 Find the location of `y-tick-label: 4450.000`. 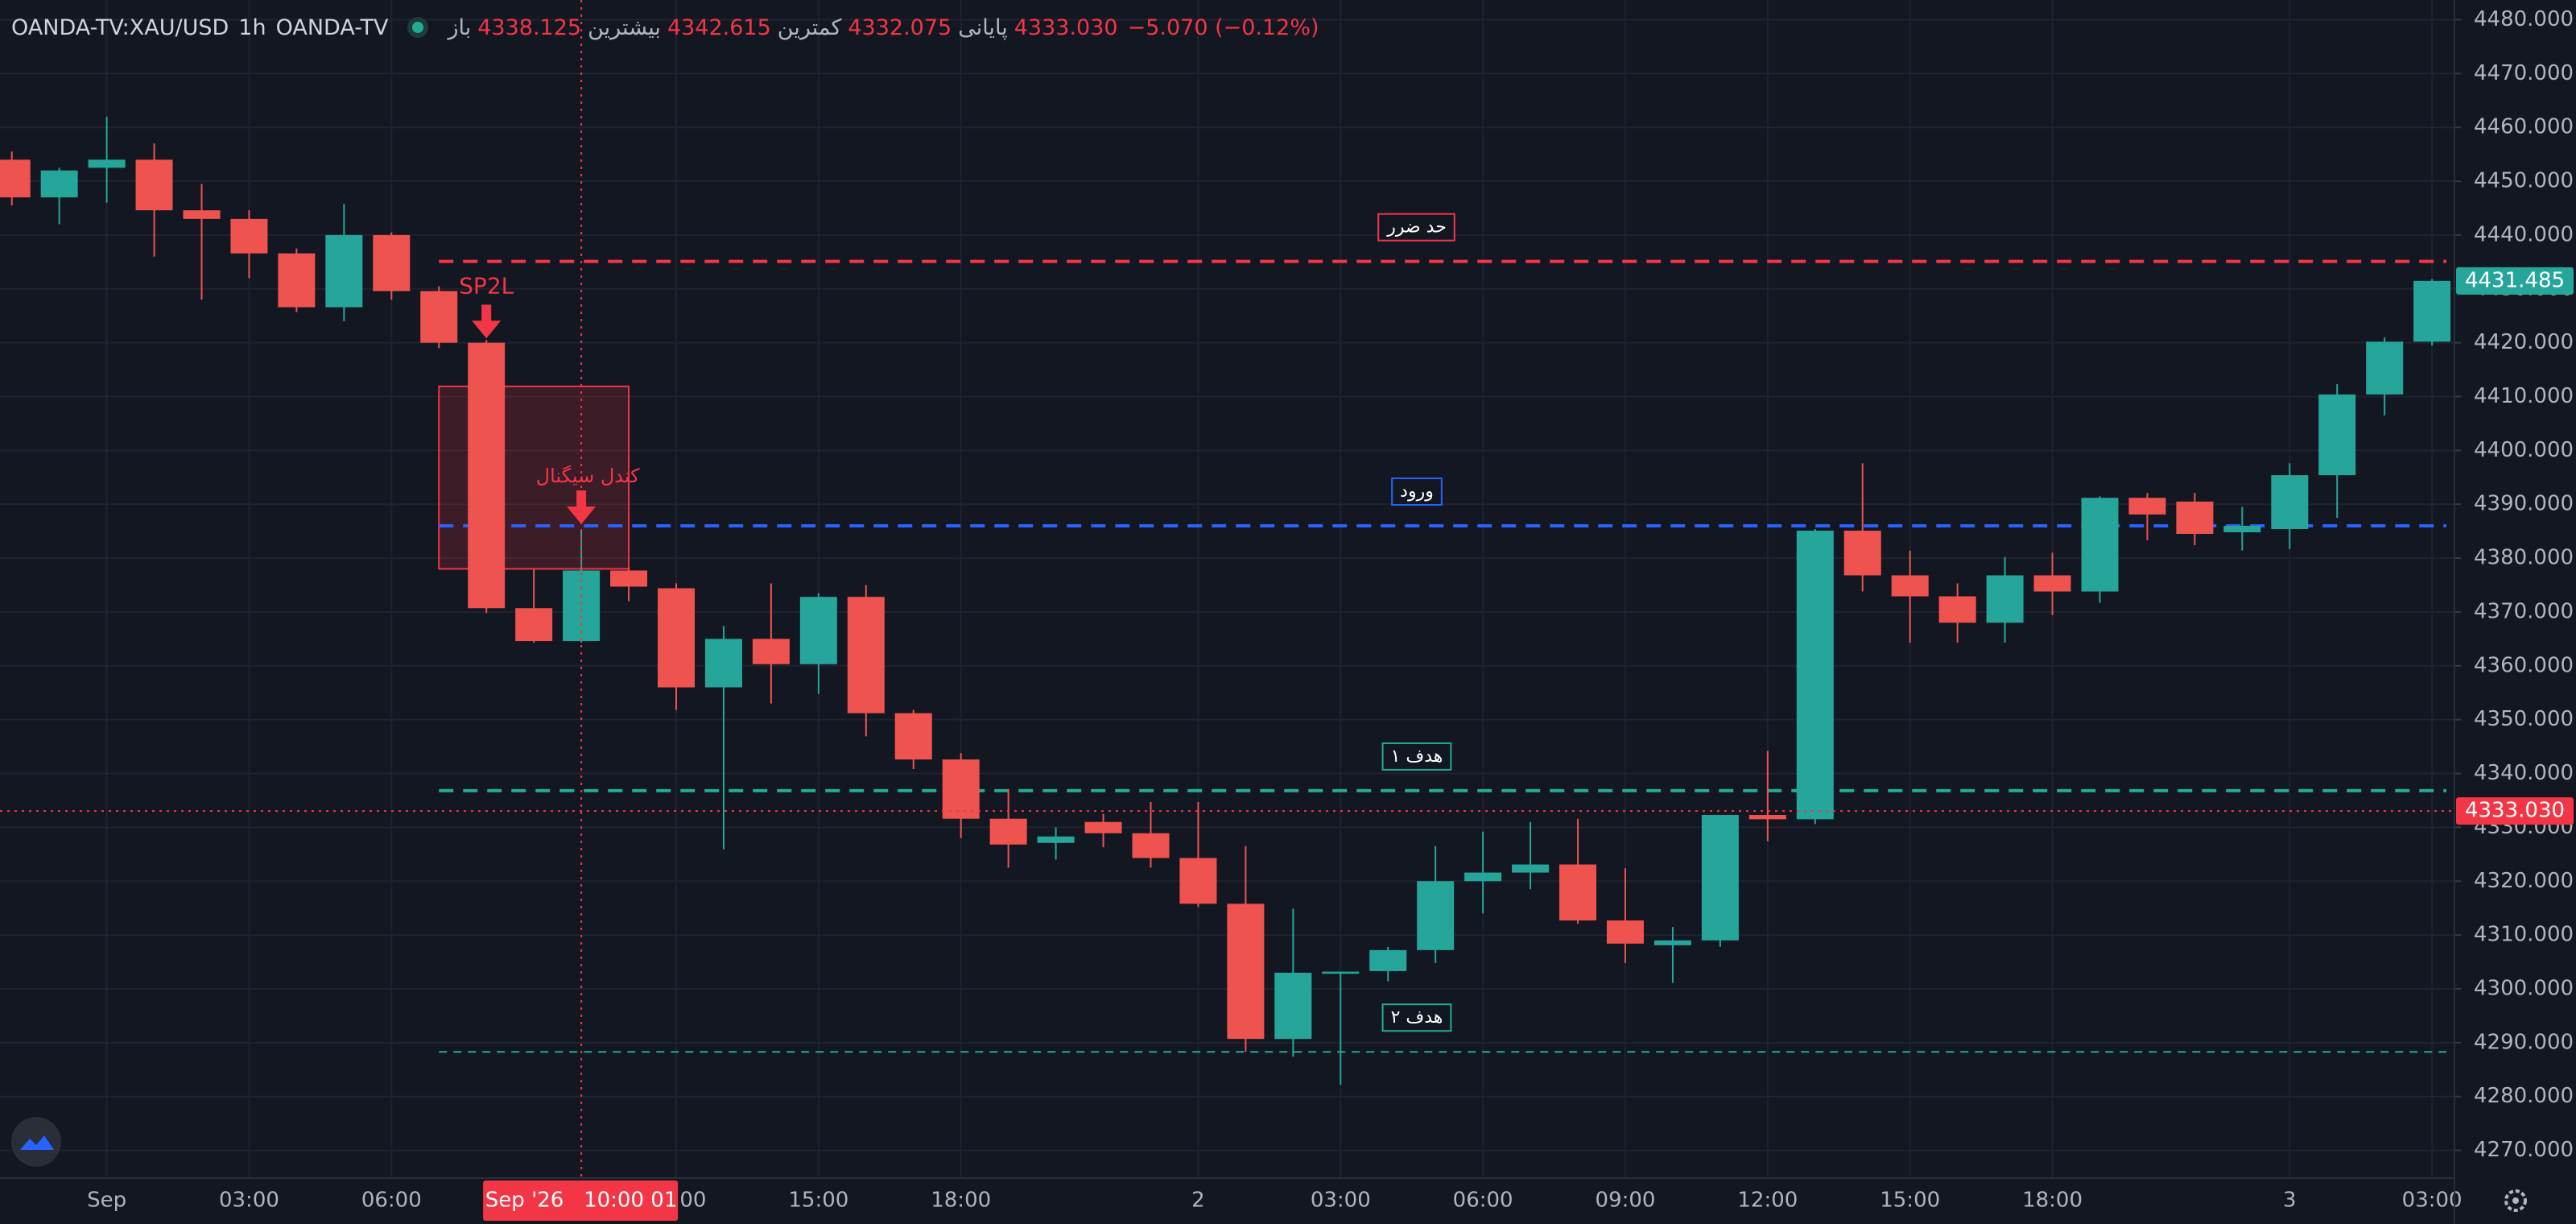

y-tick-label: 4450.000 is located at coordinates (2524, 181).